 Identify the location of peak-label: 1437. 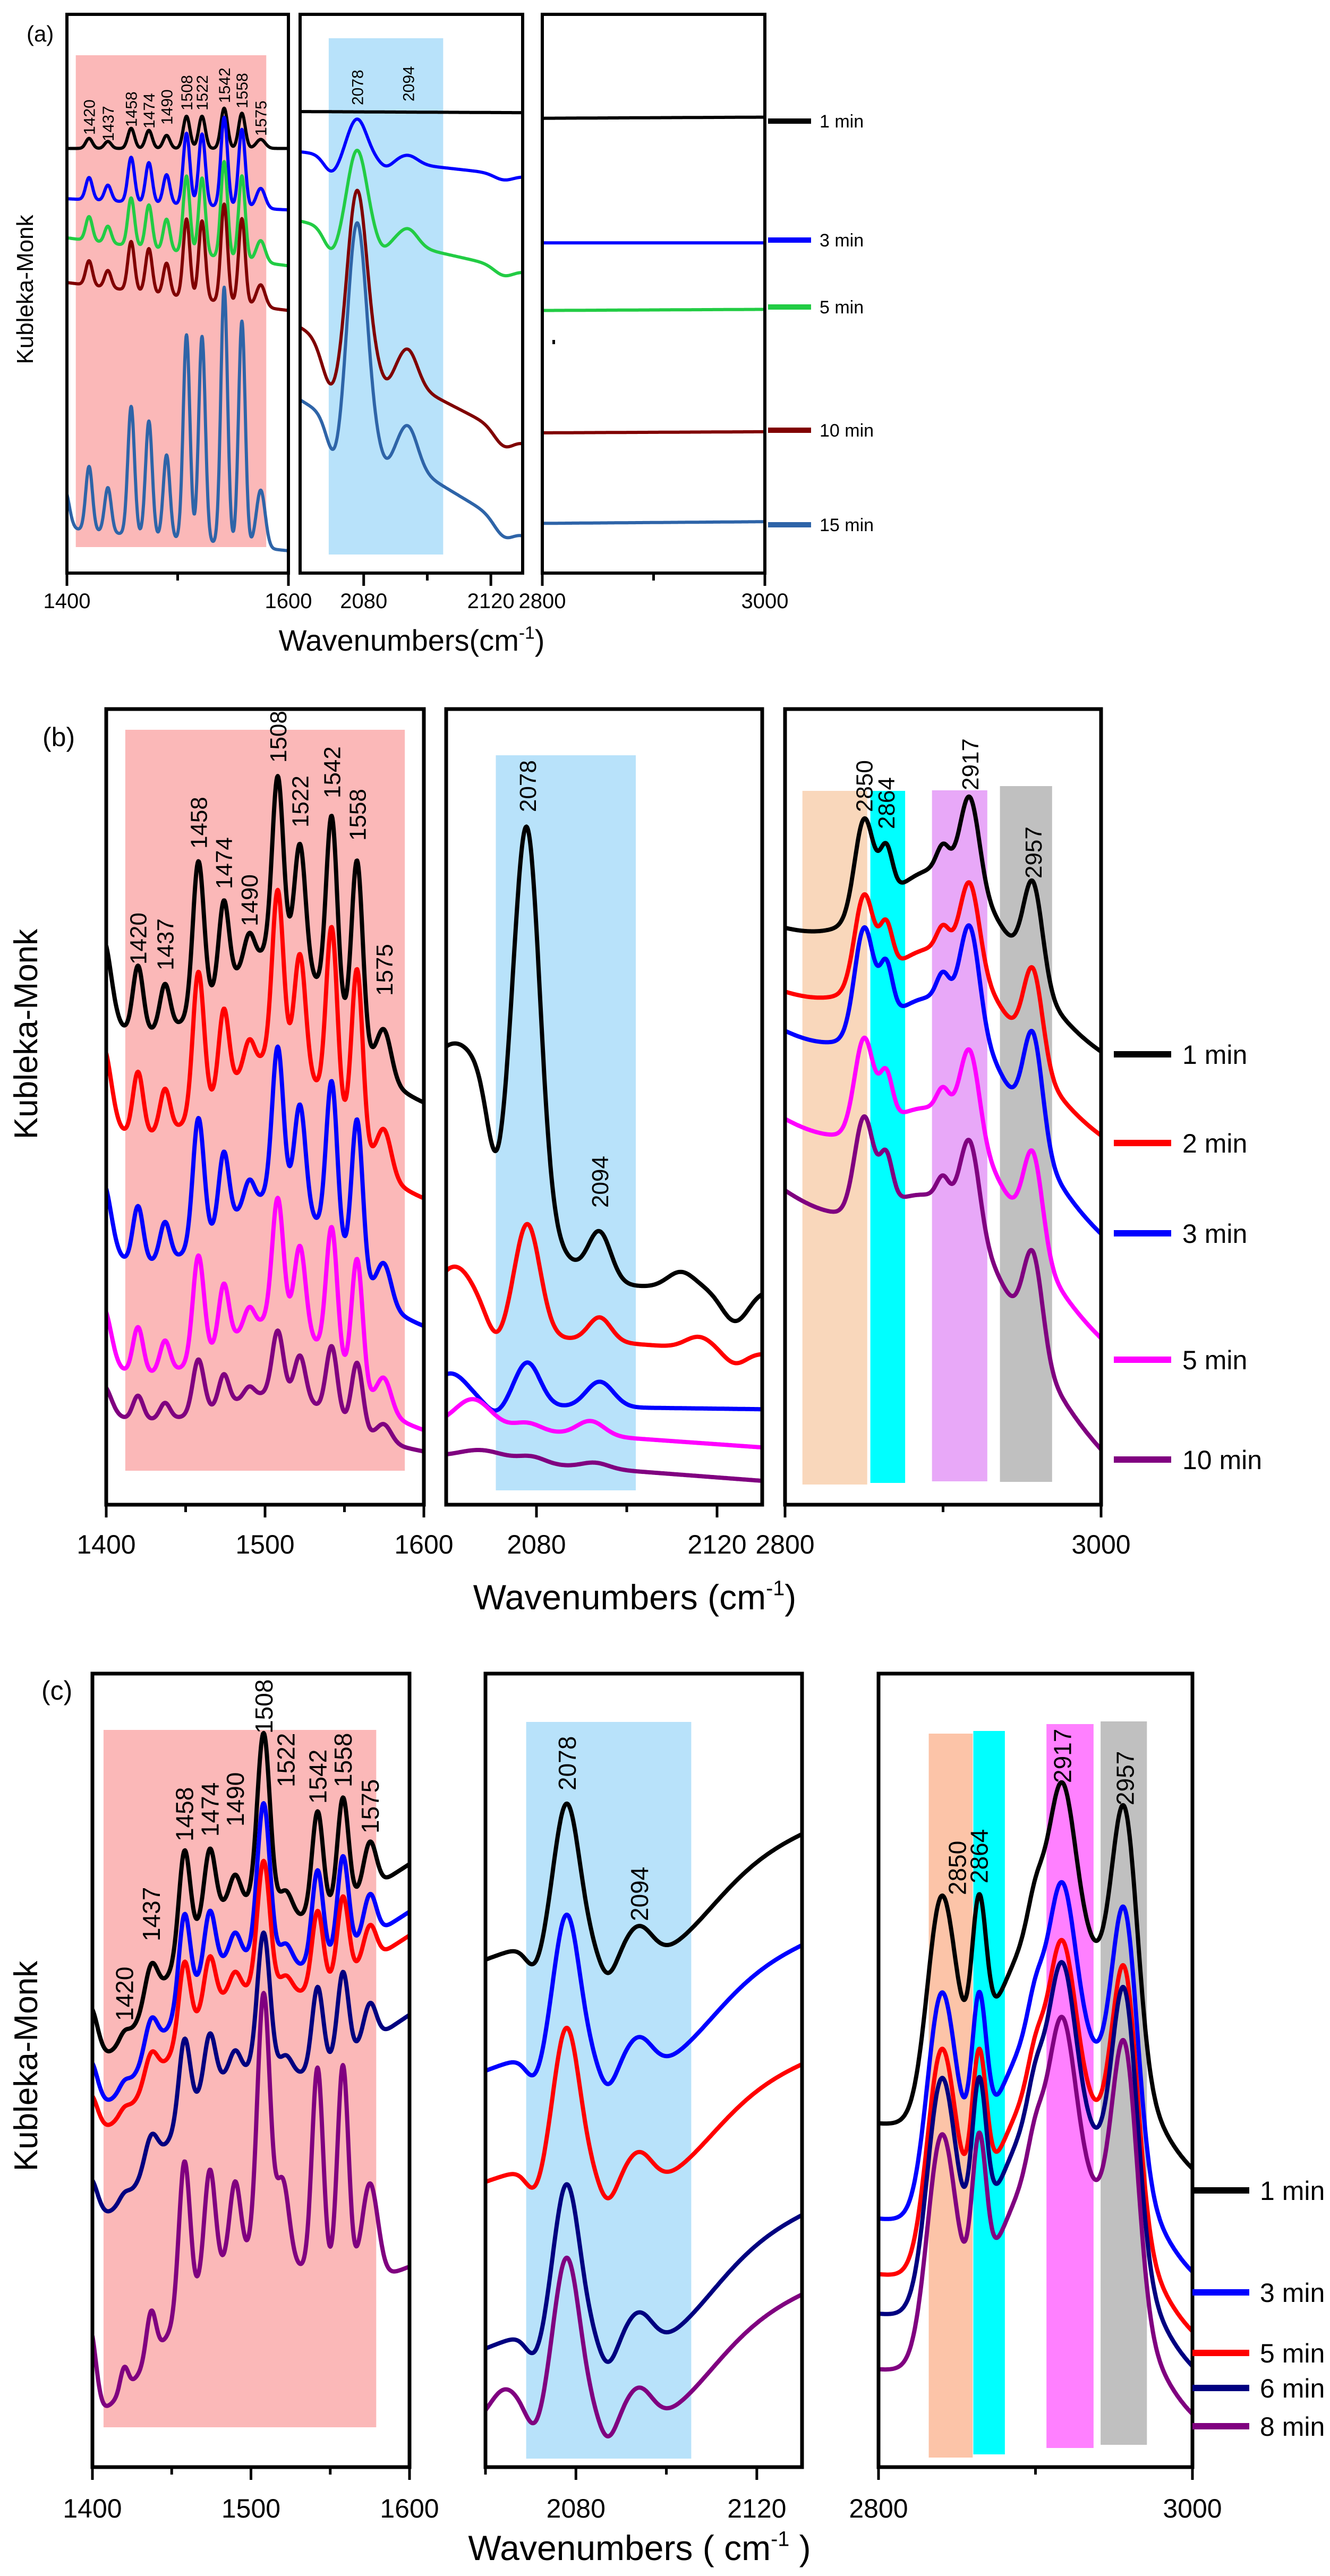
(151, 1914).